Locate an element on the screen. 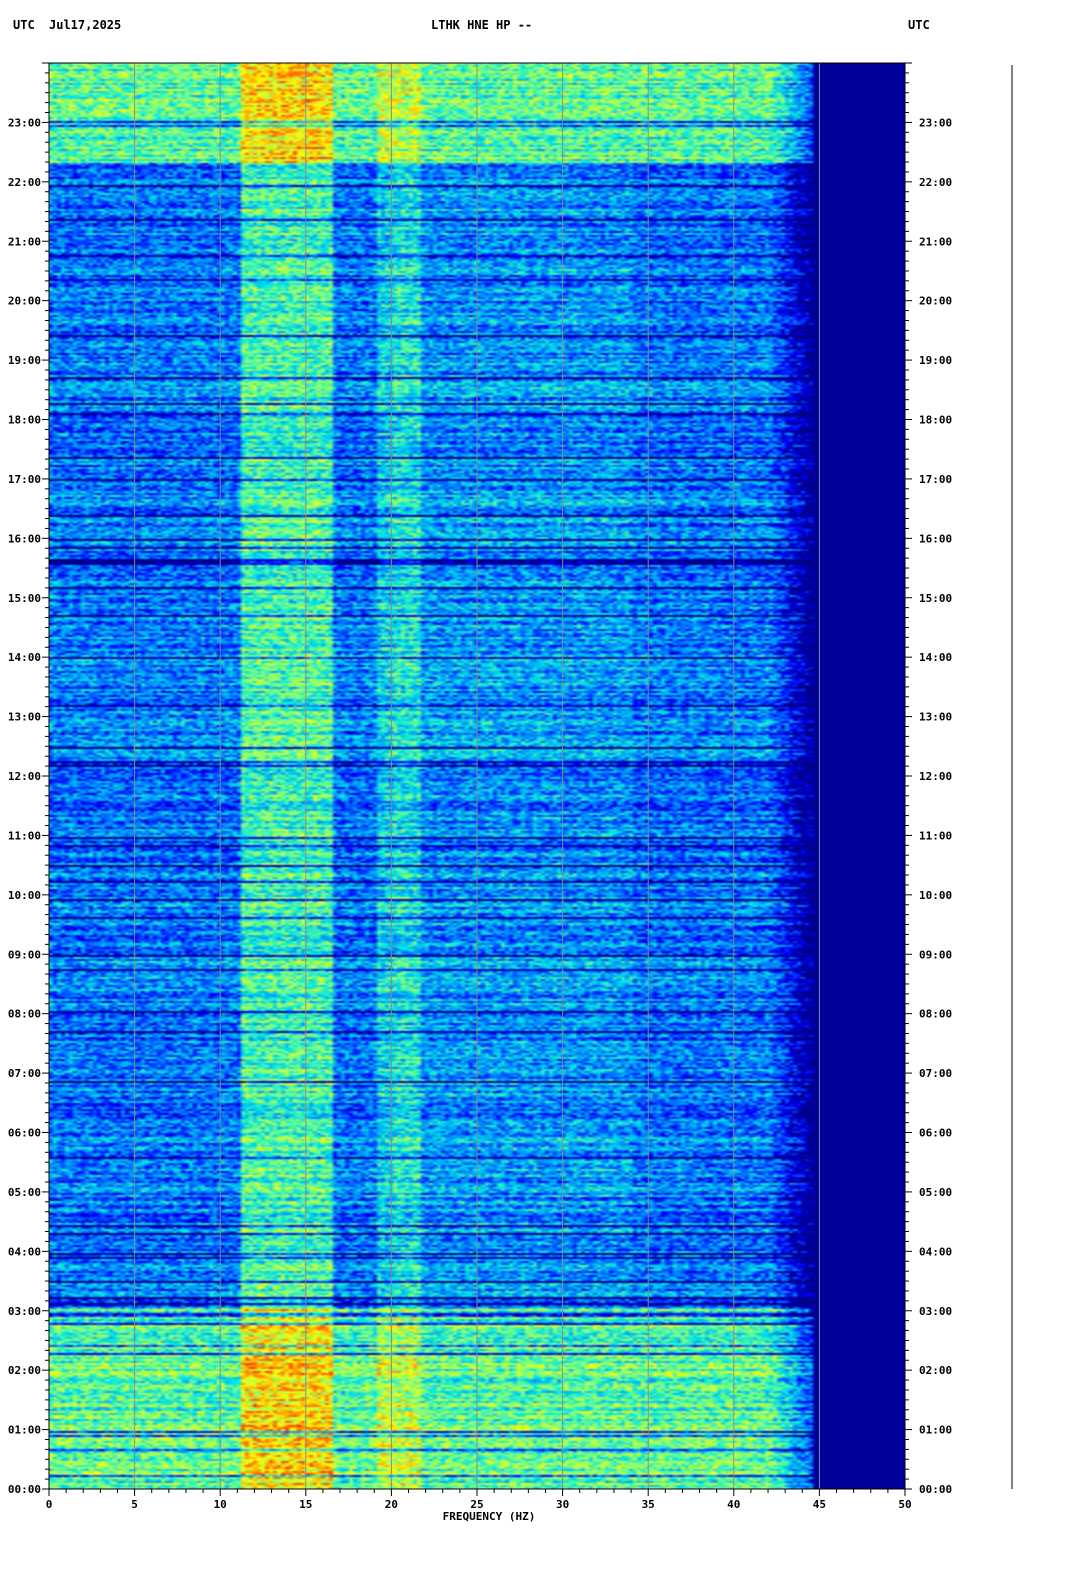 The width and height of the screenshot is (1066, 1584). y-tick-label-right: 14:00 is located at coordinates (935, 657).